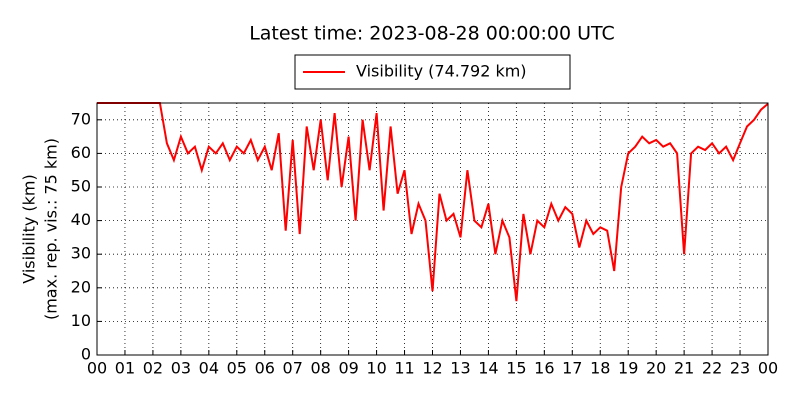 Image resolution: width=800 pixels, height=400 pixels. What do you see at coordinates (29, 228) in the screenshot?
I see `y-axis-label: Visibility (km)` at bounding box center [29, 228].